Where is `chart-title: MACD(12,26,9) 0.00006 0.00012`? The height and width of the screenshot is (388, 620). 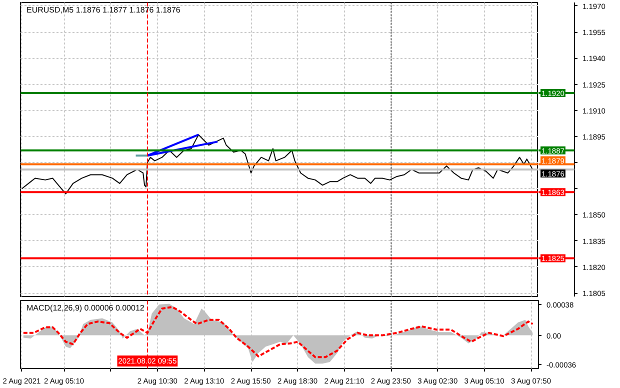
chart-title: MACD(12,26,9) 0.00006 0.00012 is located at coordinates (85, 308).